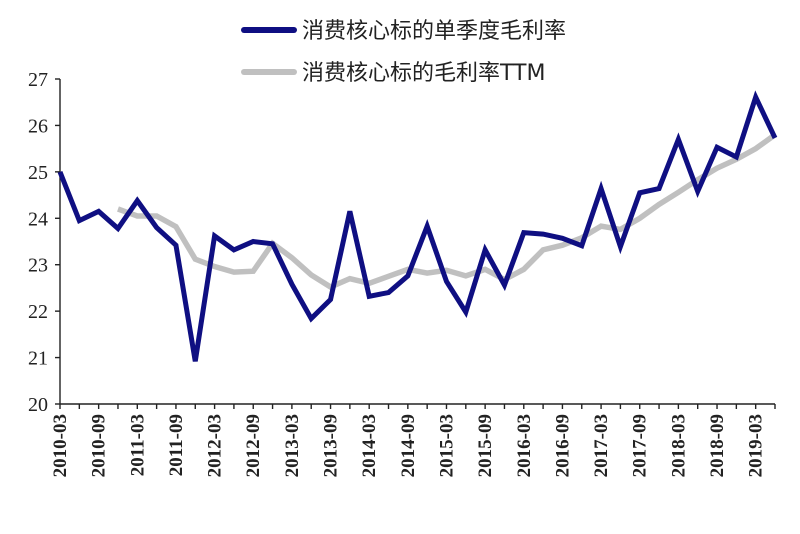 Image resolution: width=800 pixels, height=534 pixels. What do you see at coordinates (369, 445) in the screenshot?
I see `x-tick-label: 2014-03` at bounding box center [369, 445].